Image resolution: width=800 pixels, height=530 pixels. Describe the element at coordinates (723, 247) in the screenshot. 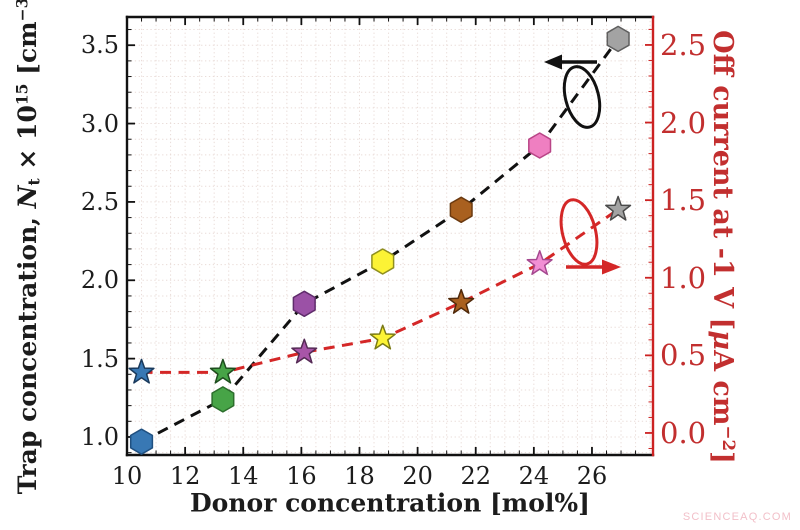

I see `right-axis-title: Off current at -1 V [μA cm−2]` at that location.